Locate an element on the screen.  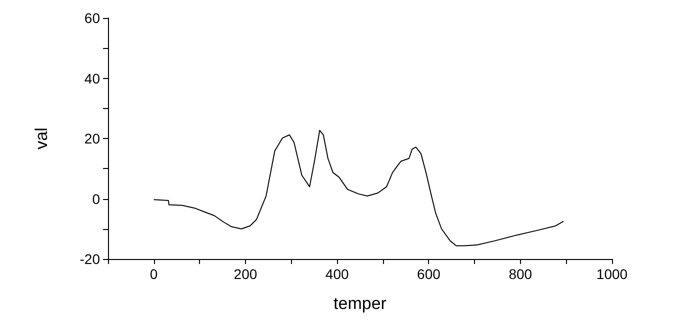
x-tick-label: 400 is located at coordinates (337, 274).